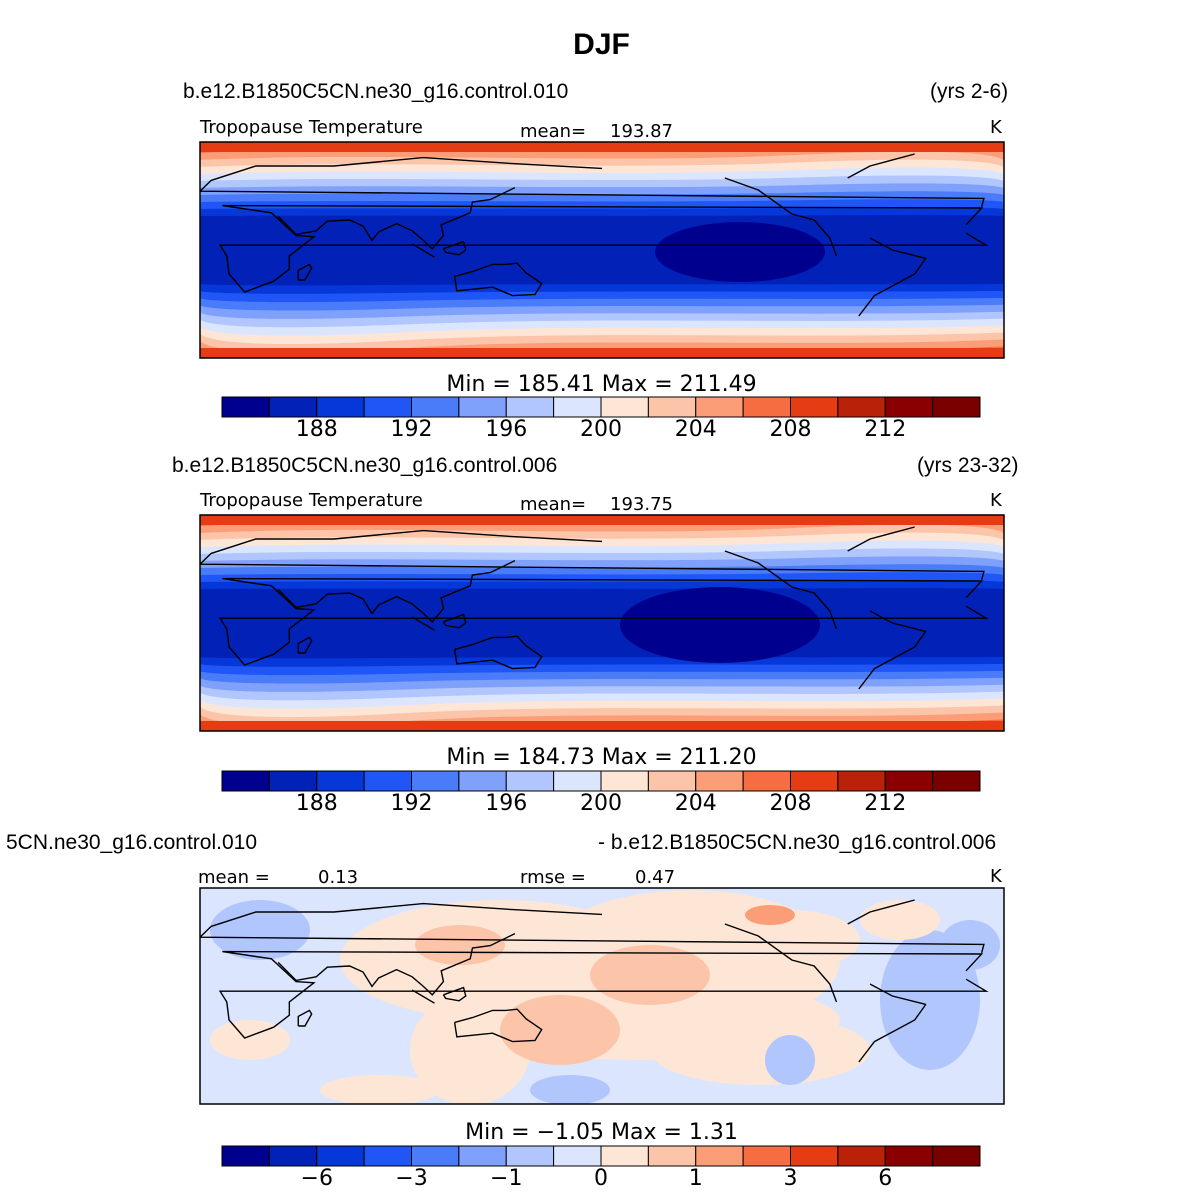 The height and width of the screenshot is (1203, 1203). What do you see at coordinates (996, 876) in the screenshot?
I see `panel3-units: K` at bounding box center [996, 876].